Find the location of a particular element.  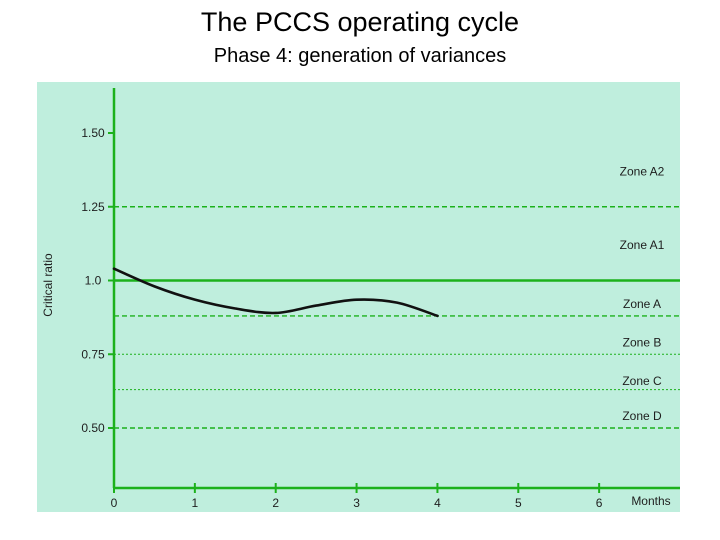

y-axis-label: Critical ratio is located at coordinates (48, 285).